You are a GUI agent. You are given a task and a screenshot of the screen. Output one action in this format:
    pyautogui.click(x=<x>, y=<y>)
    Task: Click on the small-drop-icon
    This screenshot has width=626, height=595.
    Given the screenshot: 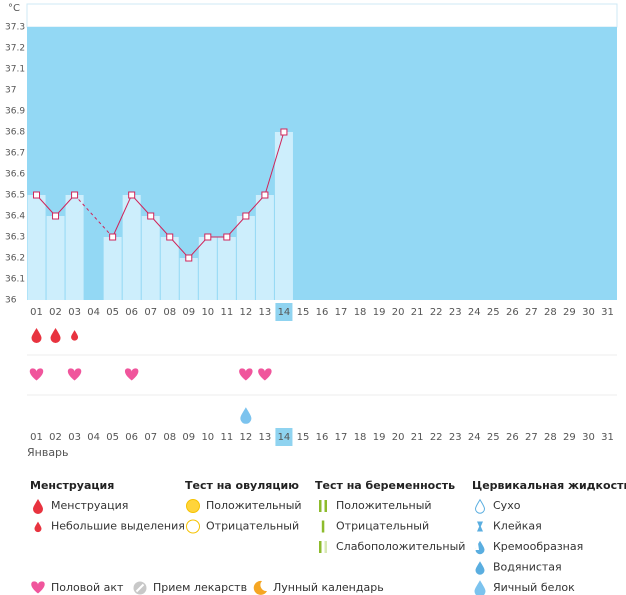 What is the action you would take?
    pyautogui.click(x=75, y=335)
    